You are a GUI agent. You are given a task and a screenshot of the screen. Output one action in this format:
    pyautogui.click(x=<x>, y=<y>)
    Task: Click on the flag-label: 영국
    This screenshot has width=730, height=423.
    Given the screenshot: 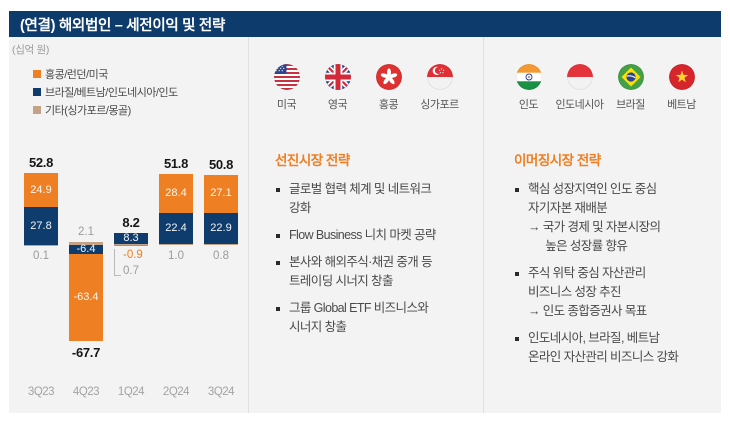 What is the action you would take?
    pyautogui.click(x=337, y=105)
    